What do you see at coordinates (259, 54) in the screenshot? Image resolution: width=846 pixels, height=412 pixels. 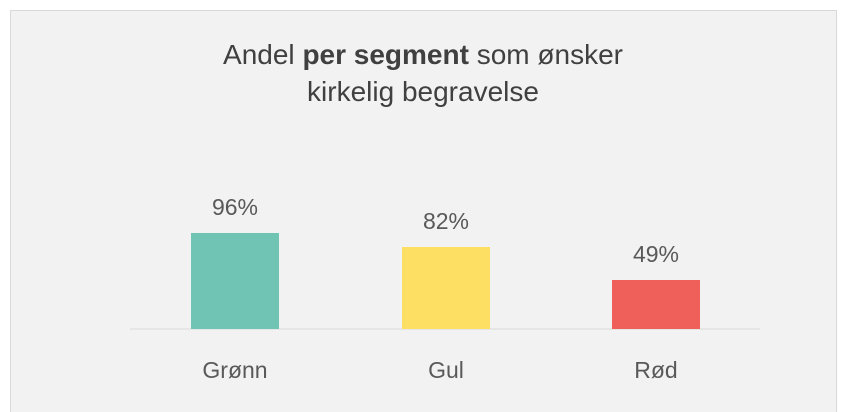 I see `title-part: Andel` at bounding box center [259, 54].